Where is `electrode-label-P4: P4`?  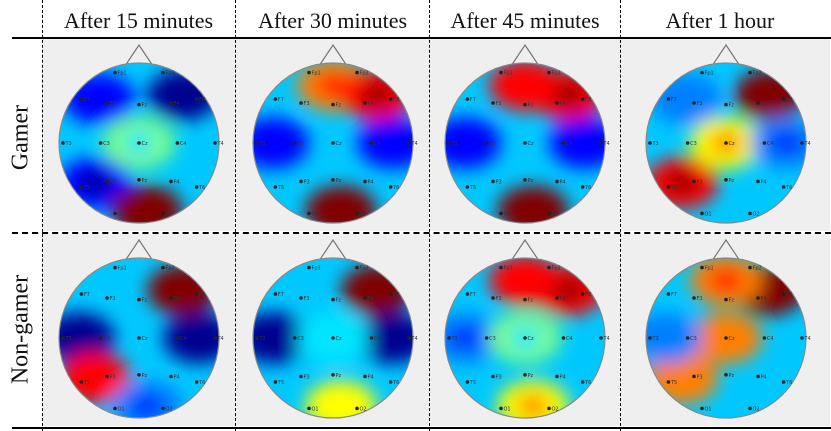 electrode-label-P4: P4 is located at coordinates (177, 182).